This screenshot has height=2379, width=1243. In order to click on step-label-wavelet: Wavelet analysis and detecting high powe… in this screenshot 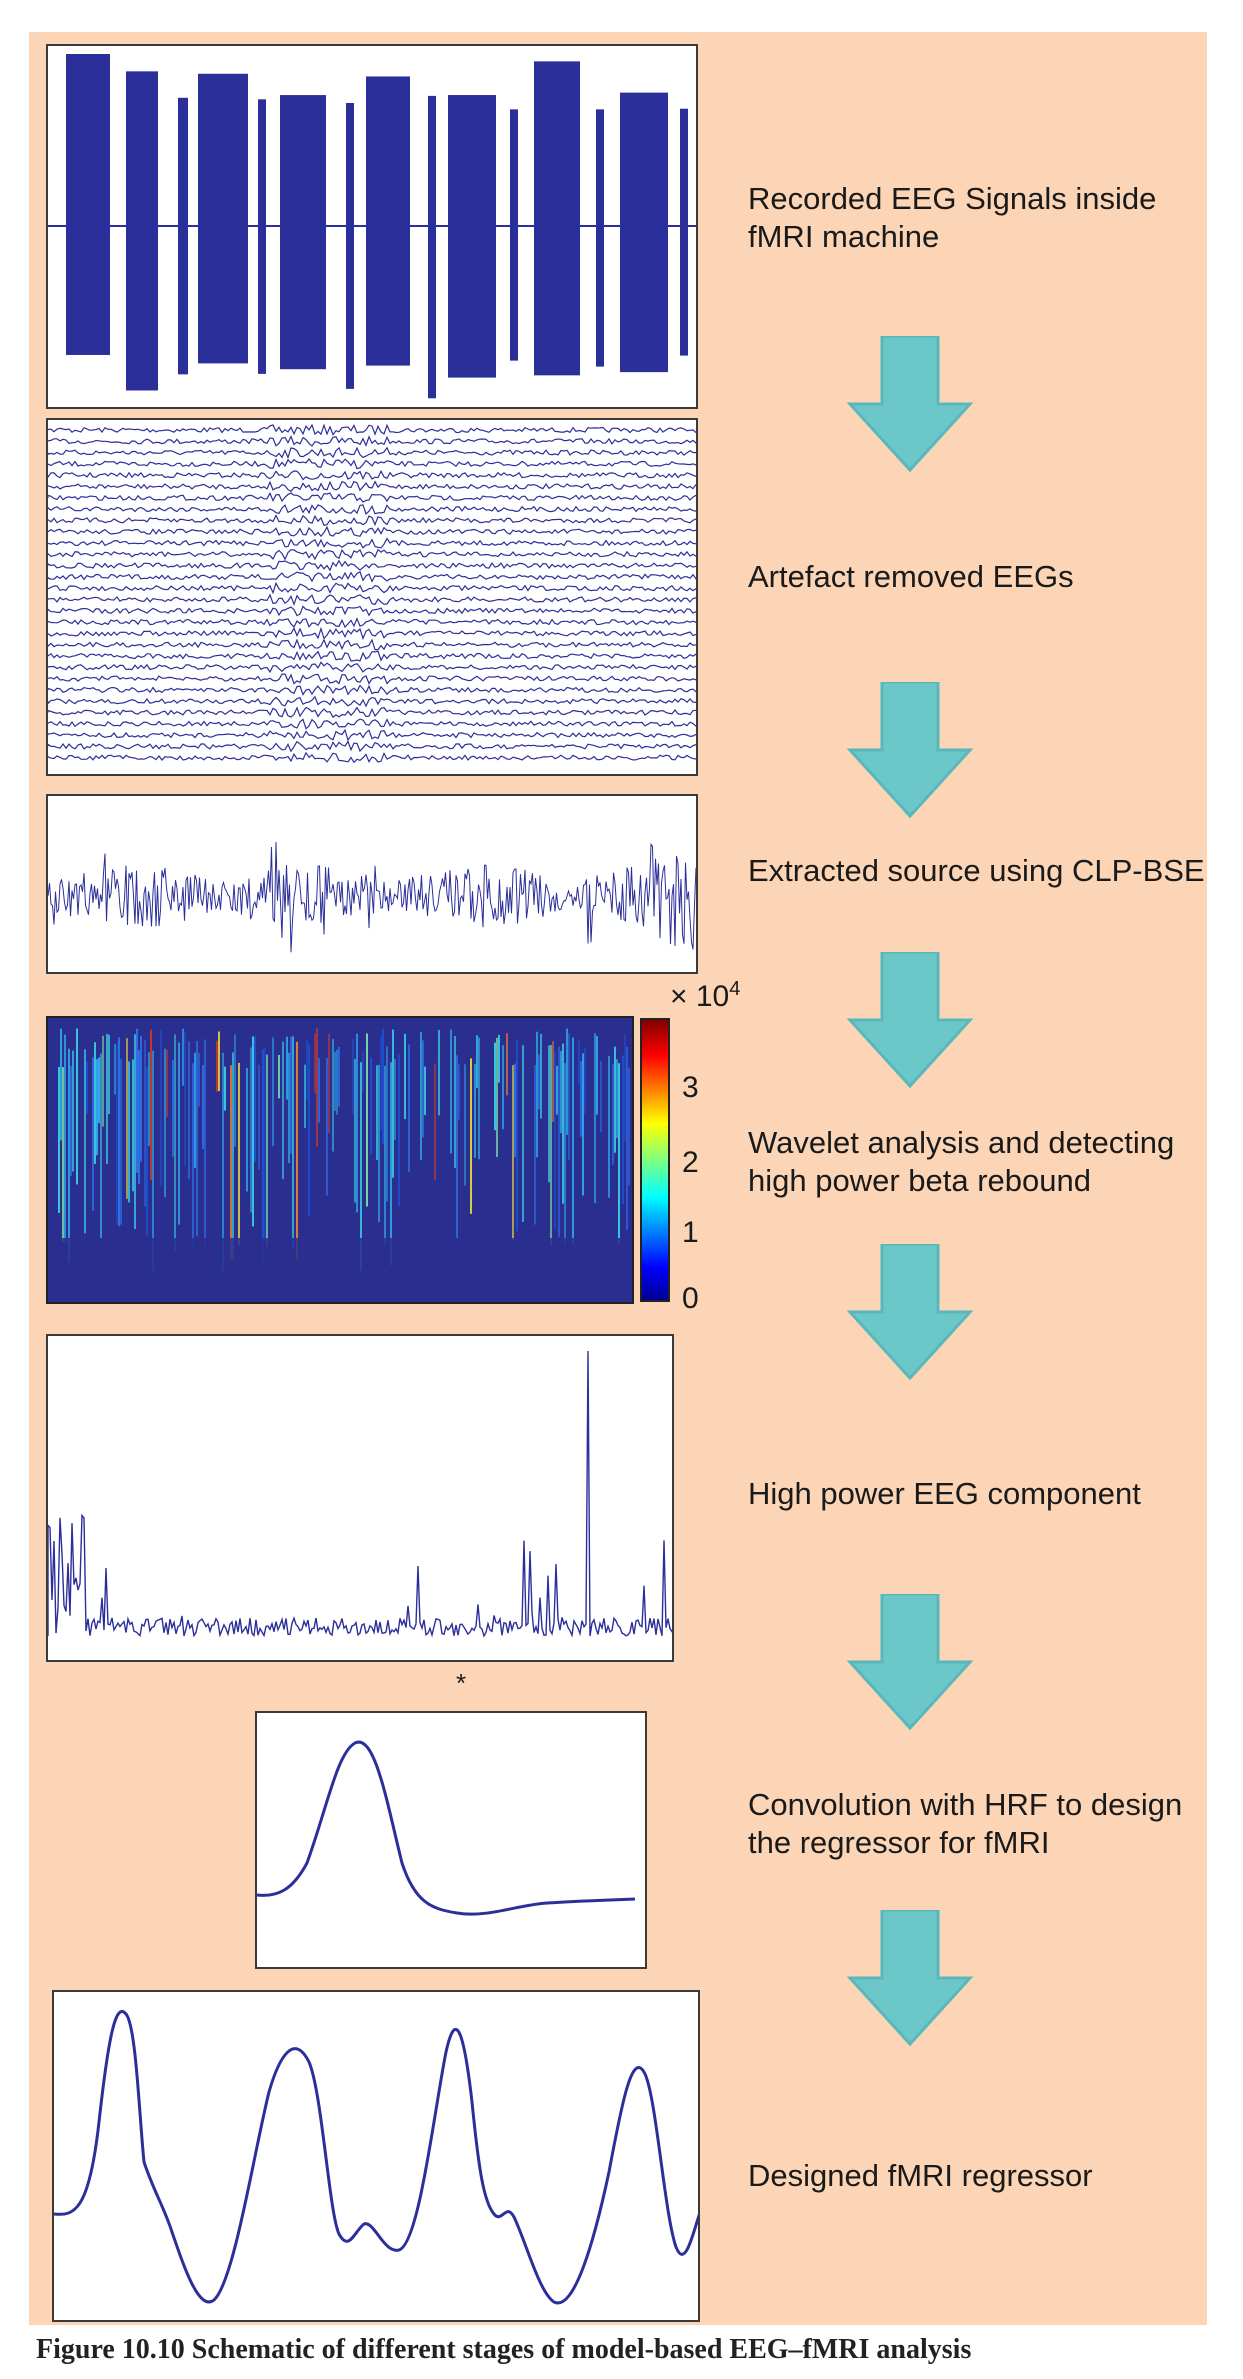, I will do `click(961, 1161)`.